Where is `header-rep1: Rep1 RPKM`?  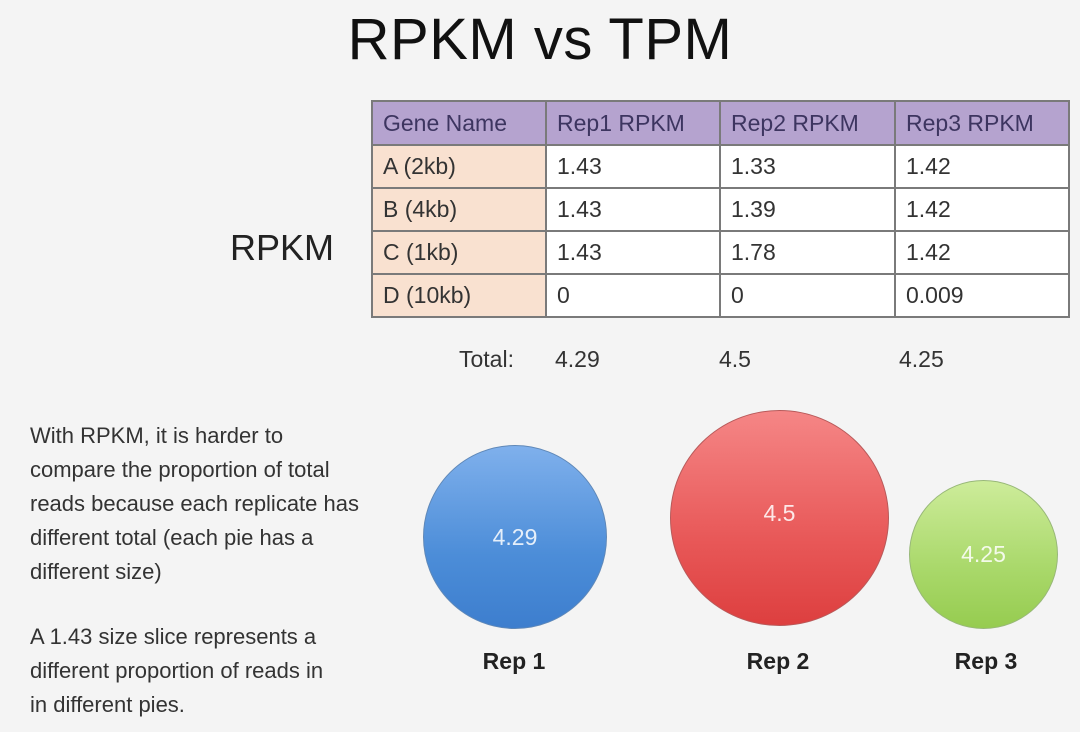
header-rep1: Rep1 RPKM is located at coordinates (633, 123).